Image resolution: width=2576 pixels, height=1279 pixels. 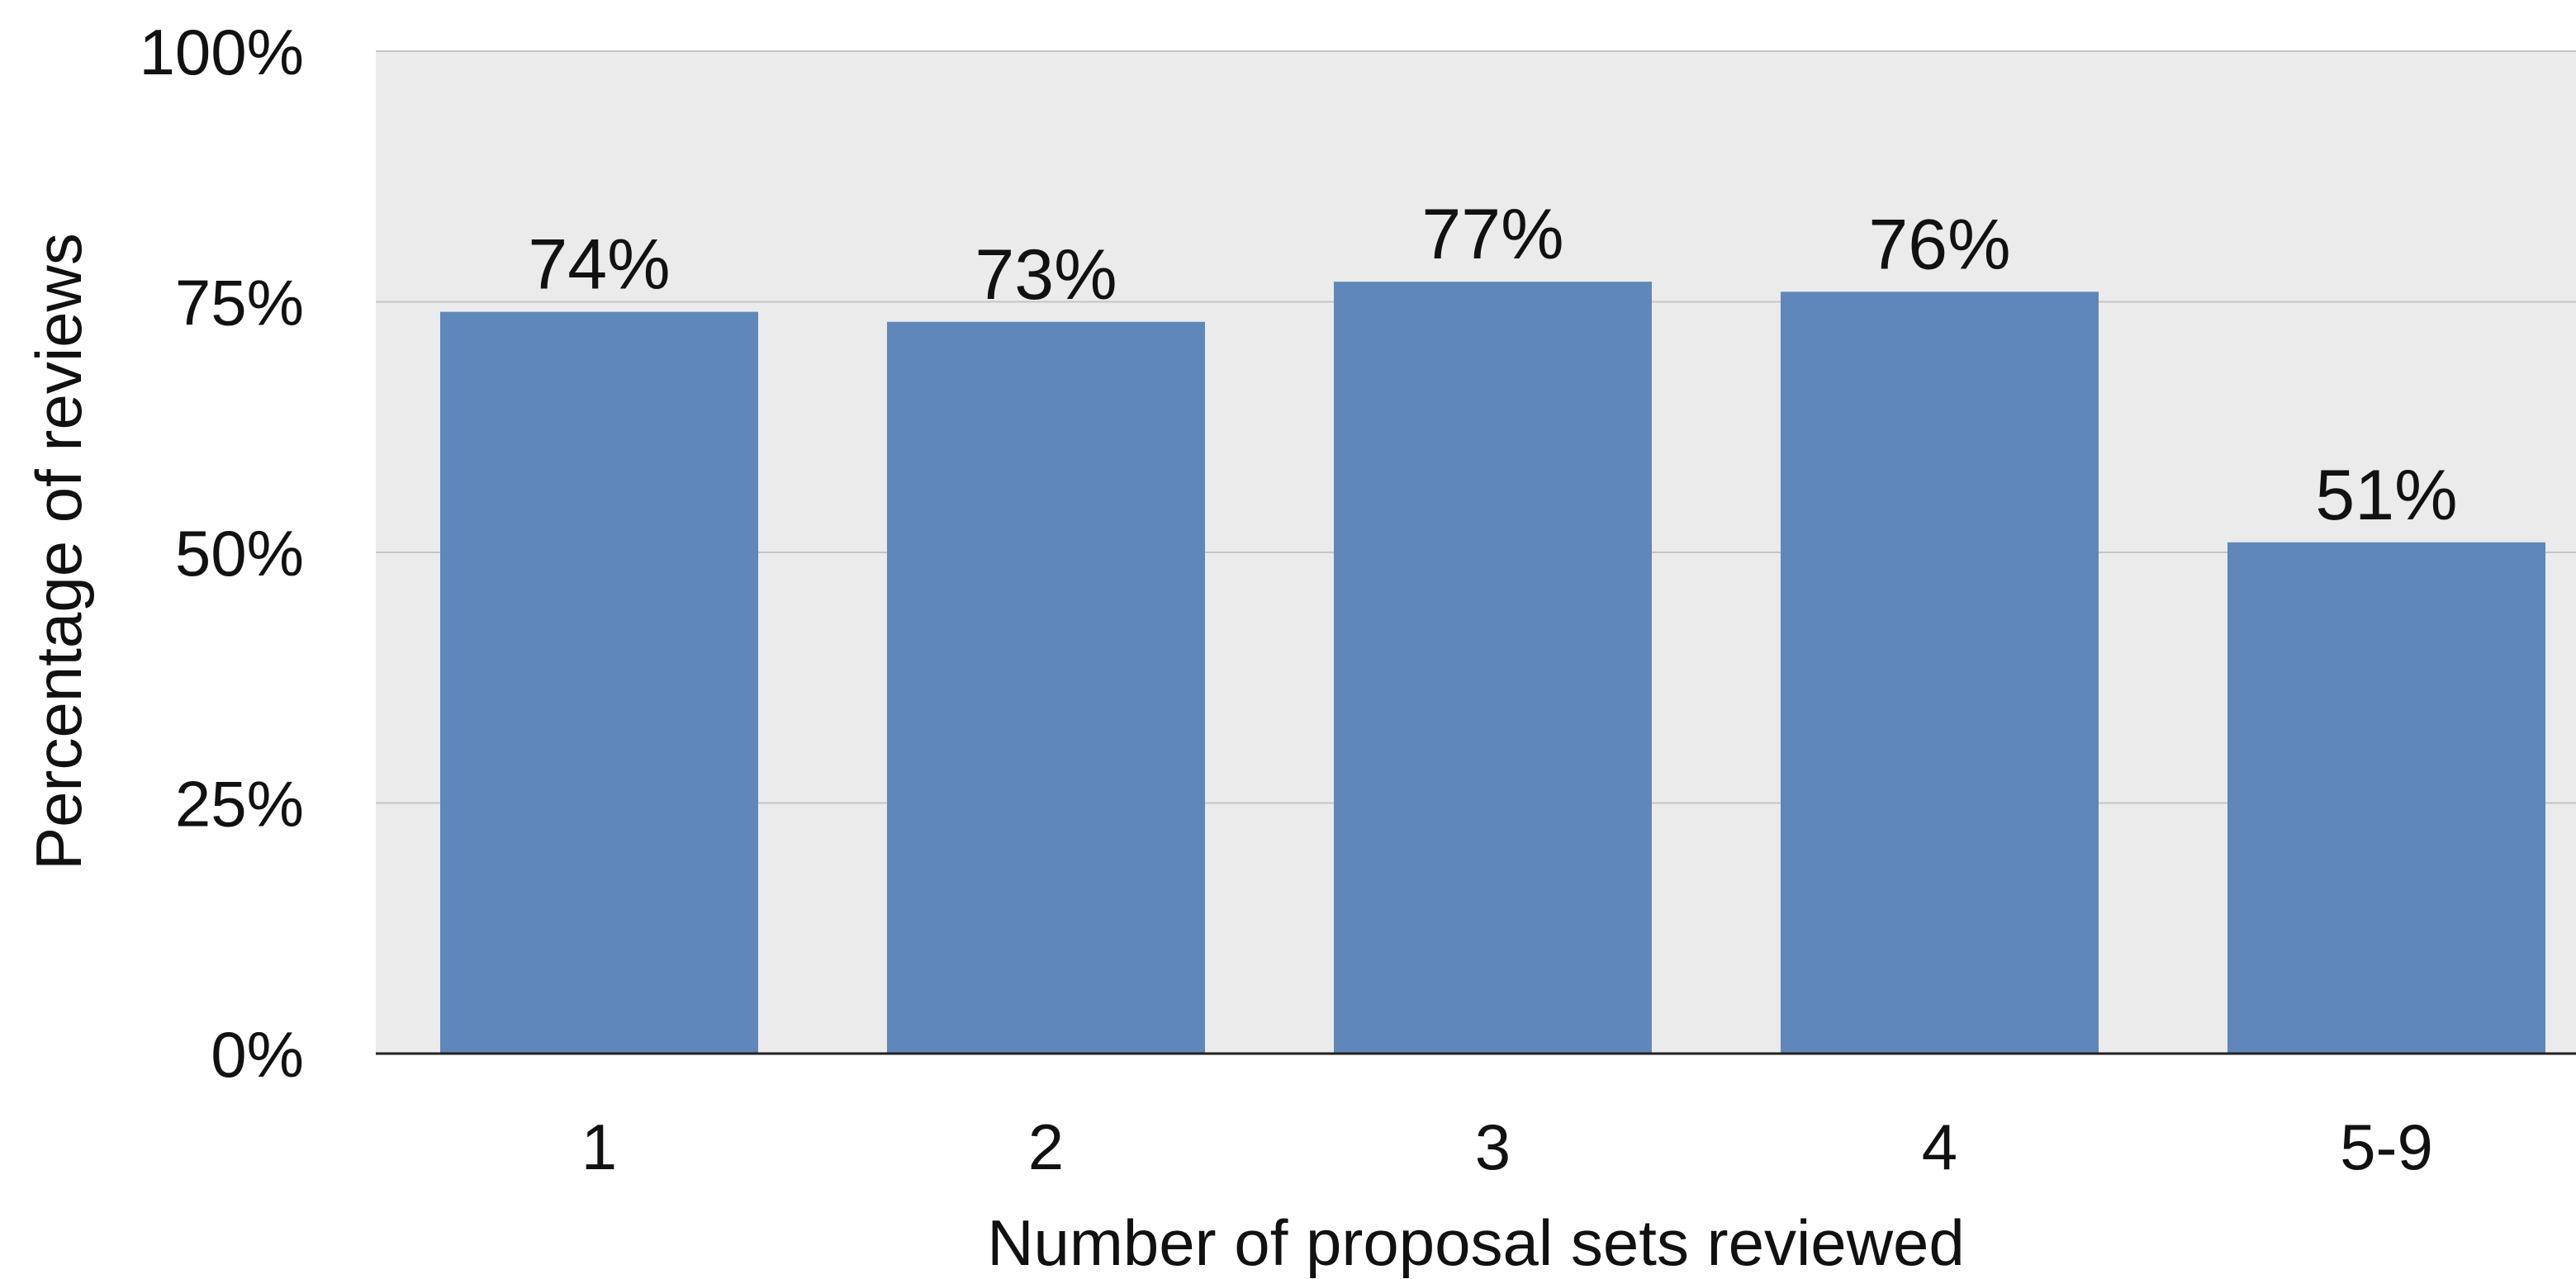 What do you see at coordinates (1046, 275) in the screenshot?
I see `data-label: 73%` at bounding box center [1046, 275].